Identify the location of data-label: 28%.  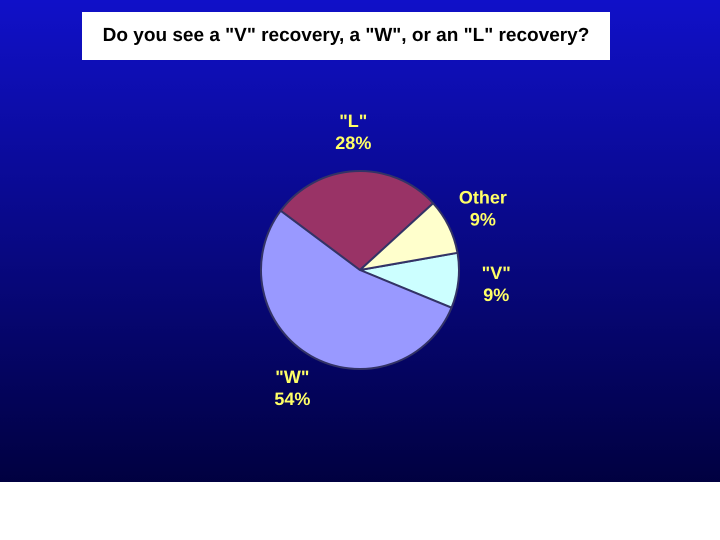
(353, 143).